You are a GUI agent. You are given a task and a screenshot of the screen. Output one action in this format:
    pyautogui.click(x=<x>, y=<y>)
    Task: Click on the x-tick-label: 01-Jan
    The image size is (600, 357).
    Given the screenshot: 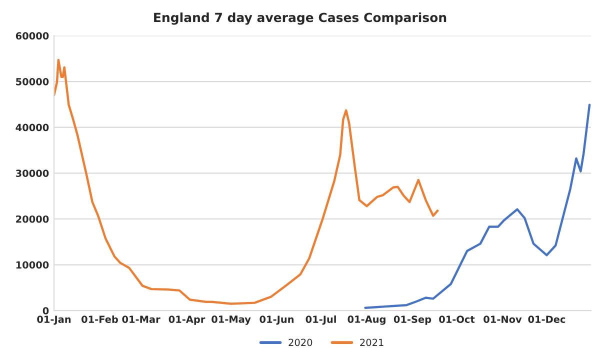 What is the action you would take?
    pyautogui.click(x=54, y=320)
    